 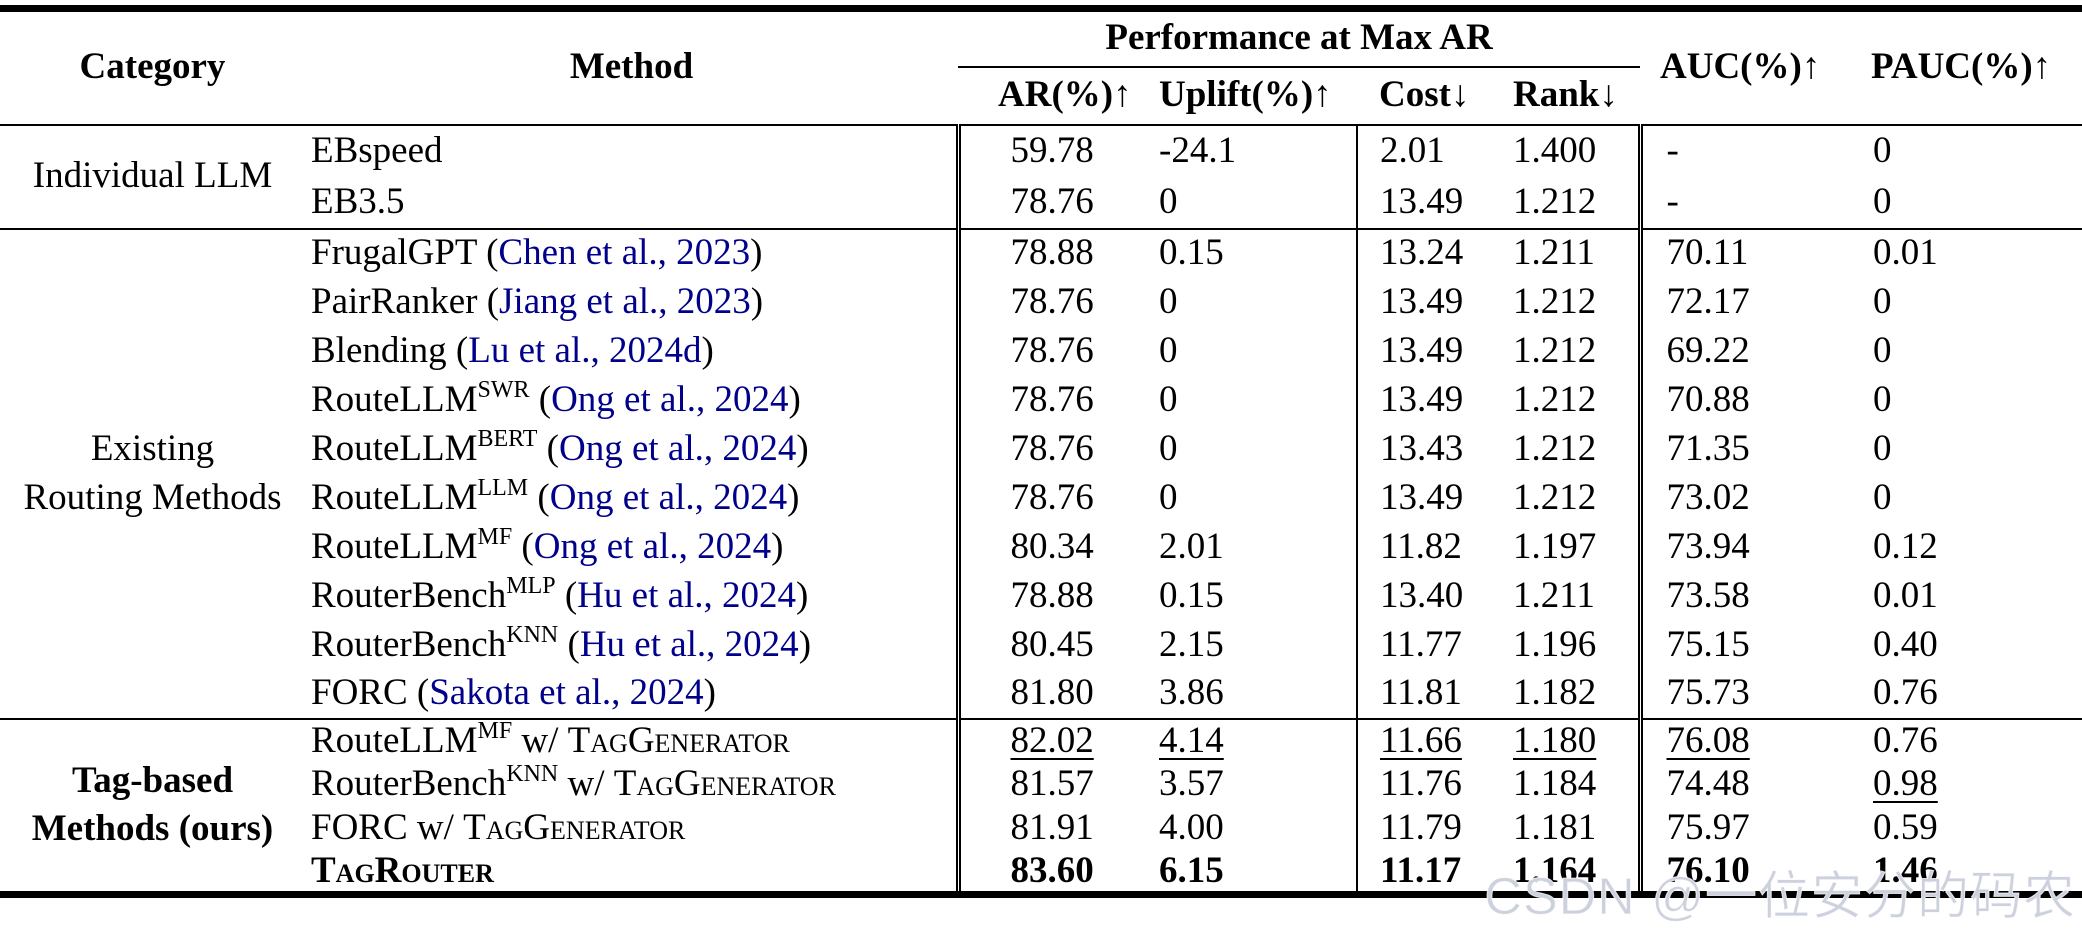 What do you see at coordinates (532, 774) in the screenshot?
I see `method-superscript: KNN` at bounding box center [532, 774].